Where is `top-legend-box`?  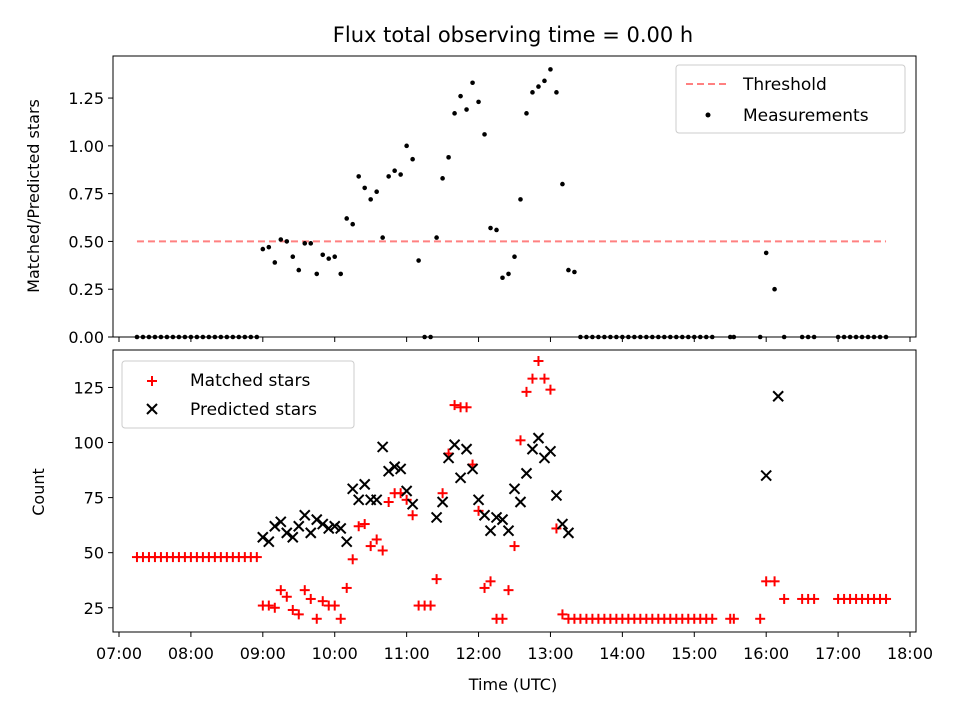
top-legend-box is located at coordinates (790, 99).